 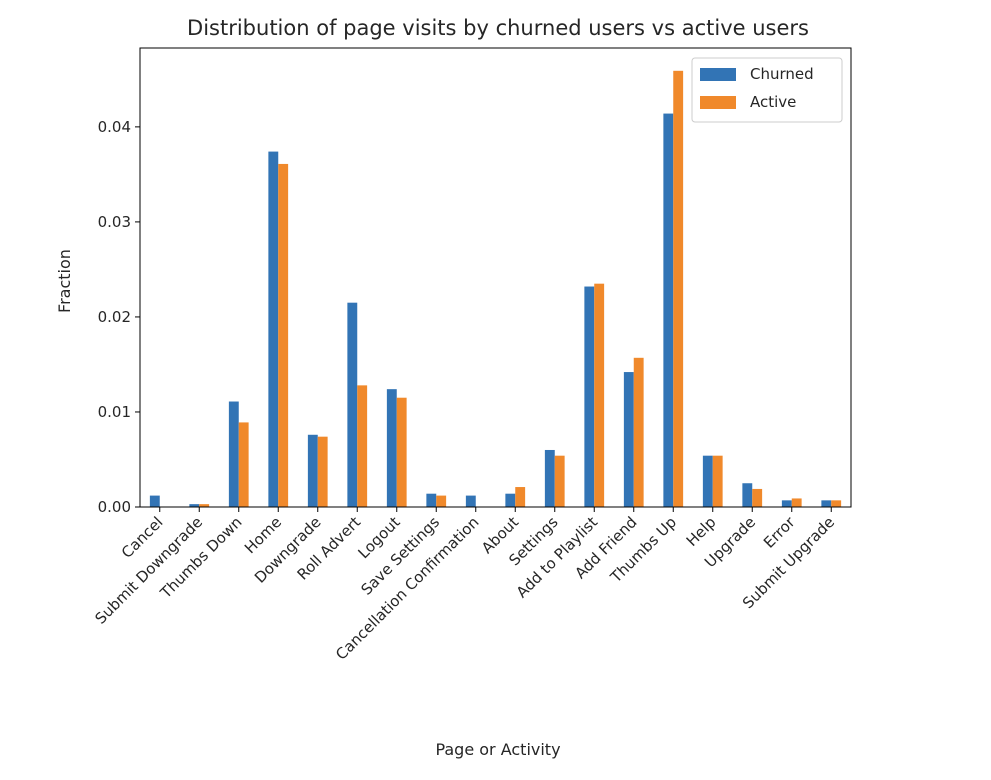 What do you see at coordinates (718, 102) in the screenshot?
I see `legend-swatch-active` at bounding box center [718, 102].